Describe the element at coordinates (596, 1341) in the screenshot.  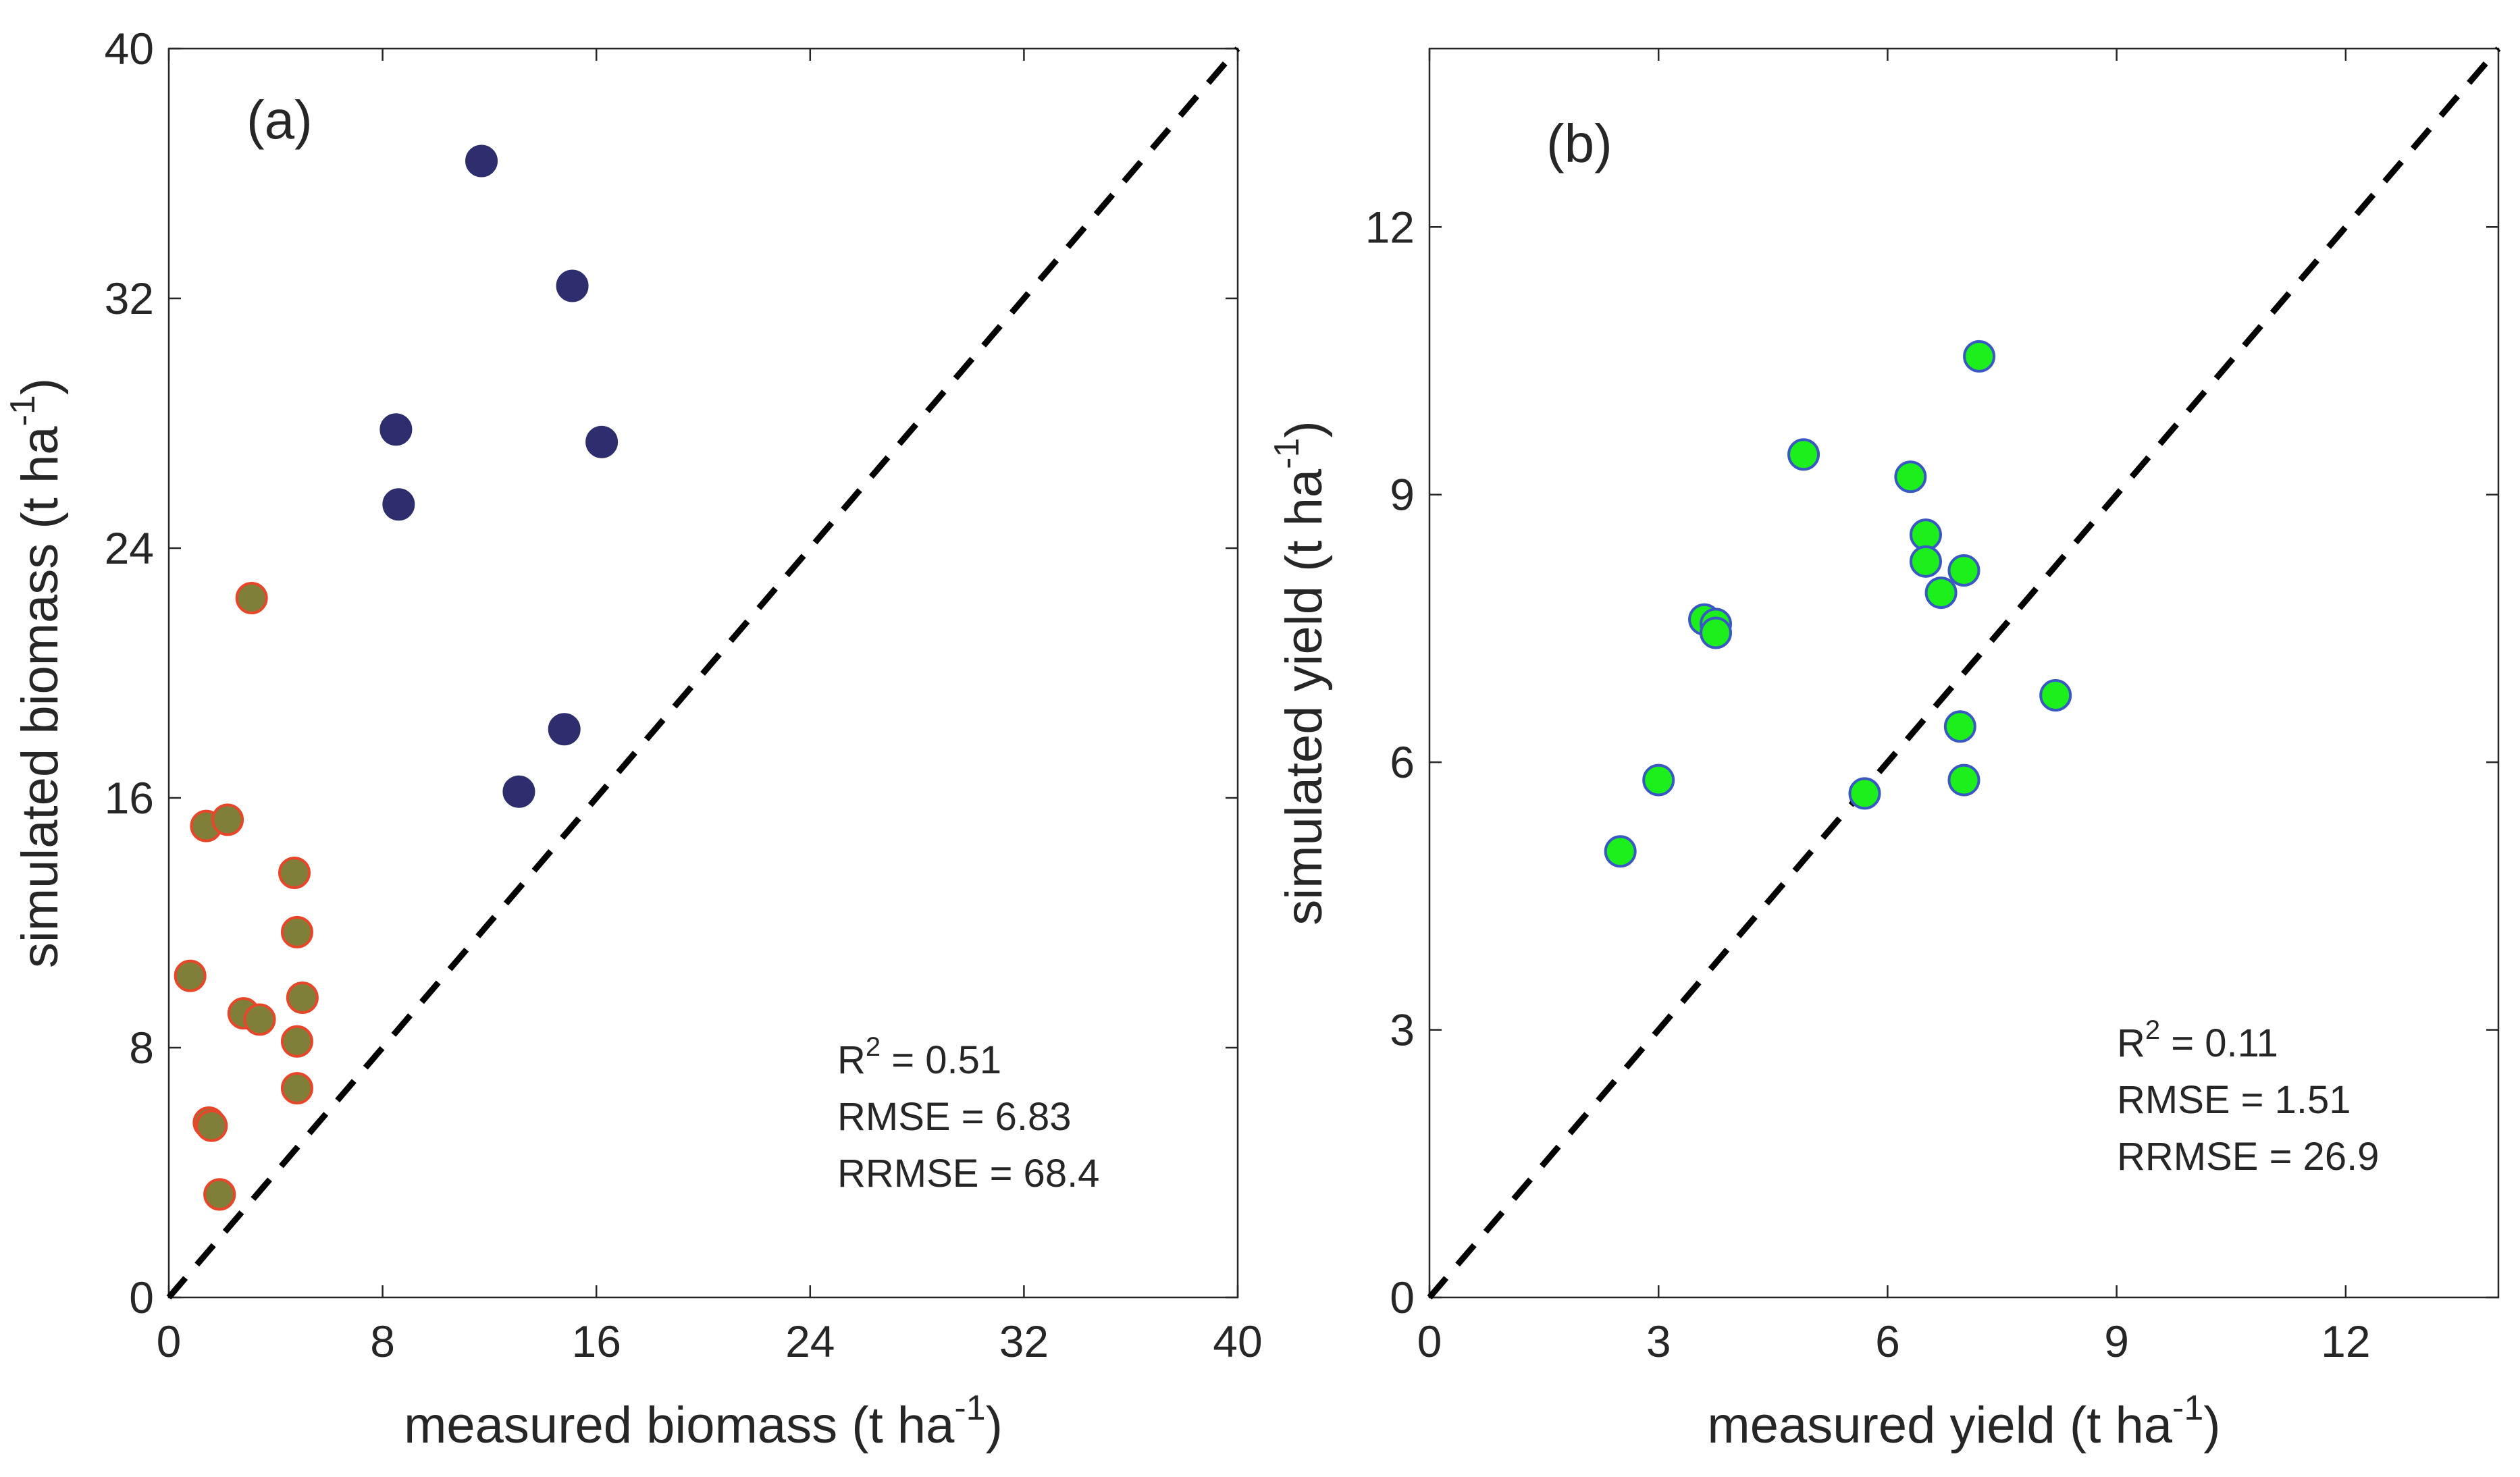
I see `x-tick-label: 16` at that location.